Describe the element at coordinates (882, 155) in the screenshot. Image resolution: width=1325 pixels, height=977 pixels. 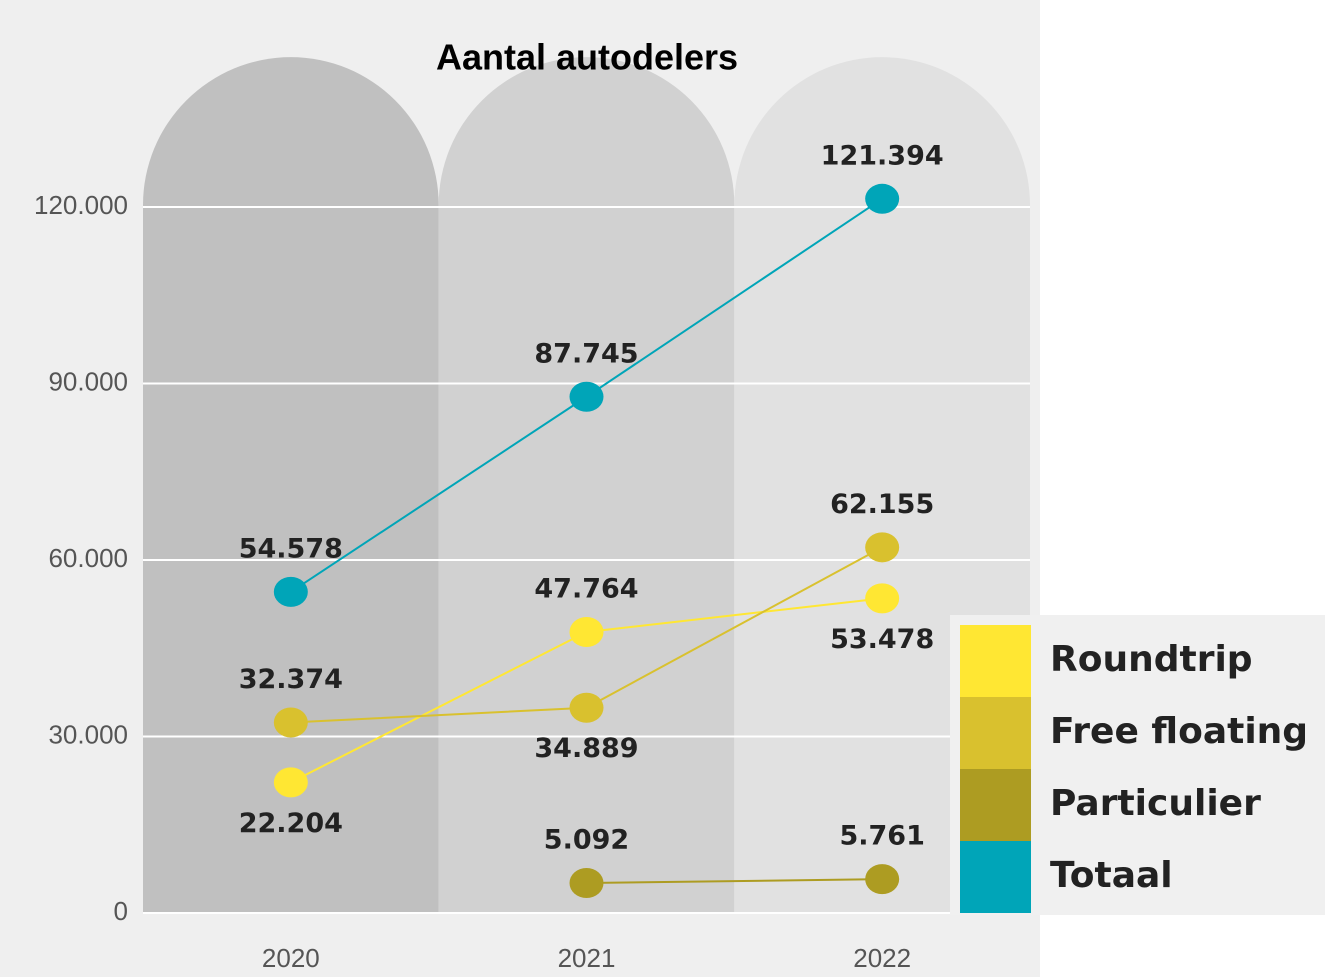
I see `data-label: 121.394` at that location.